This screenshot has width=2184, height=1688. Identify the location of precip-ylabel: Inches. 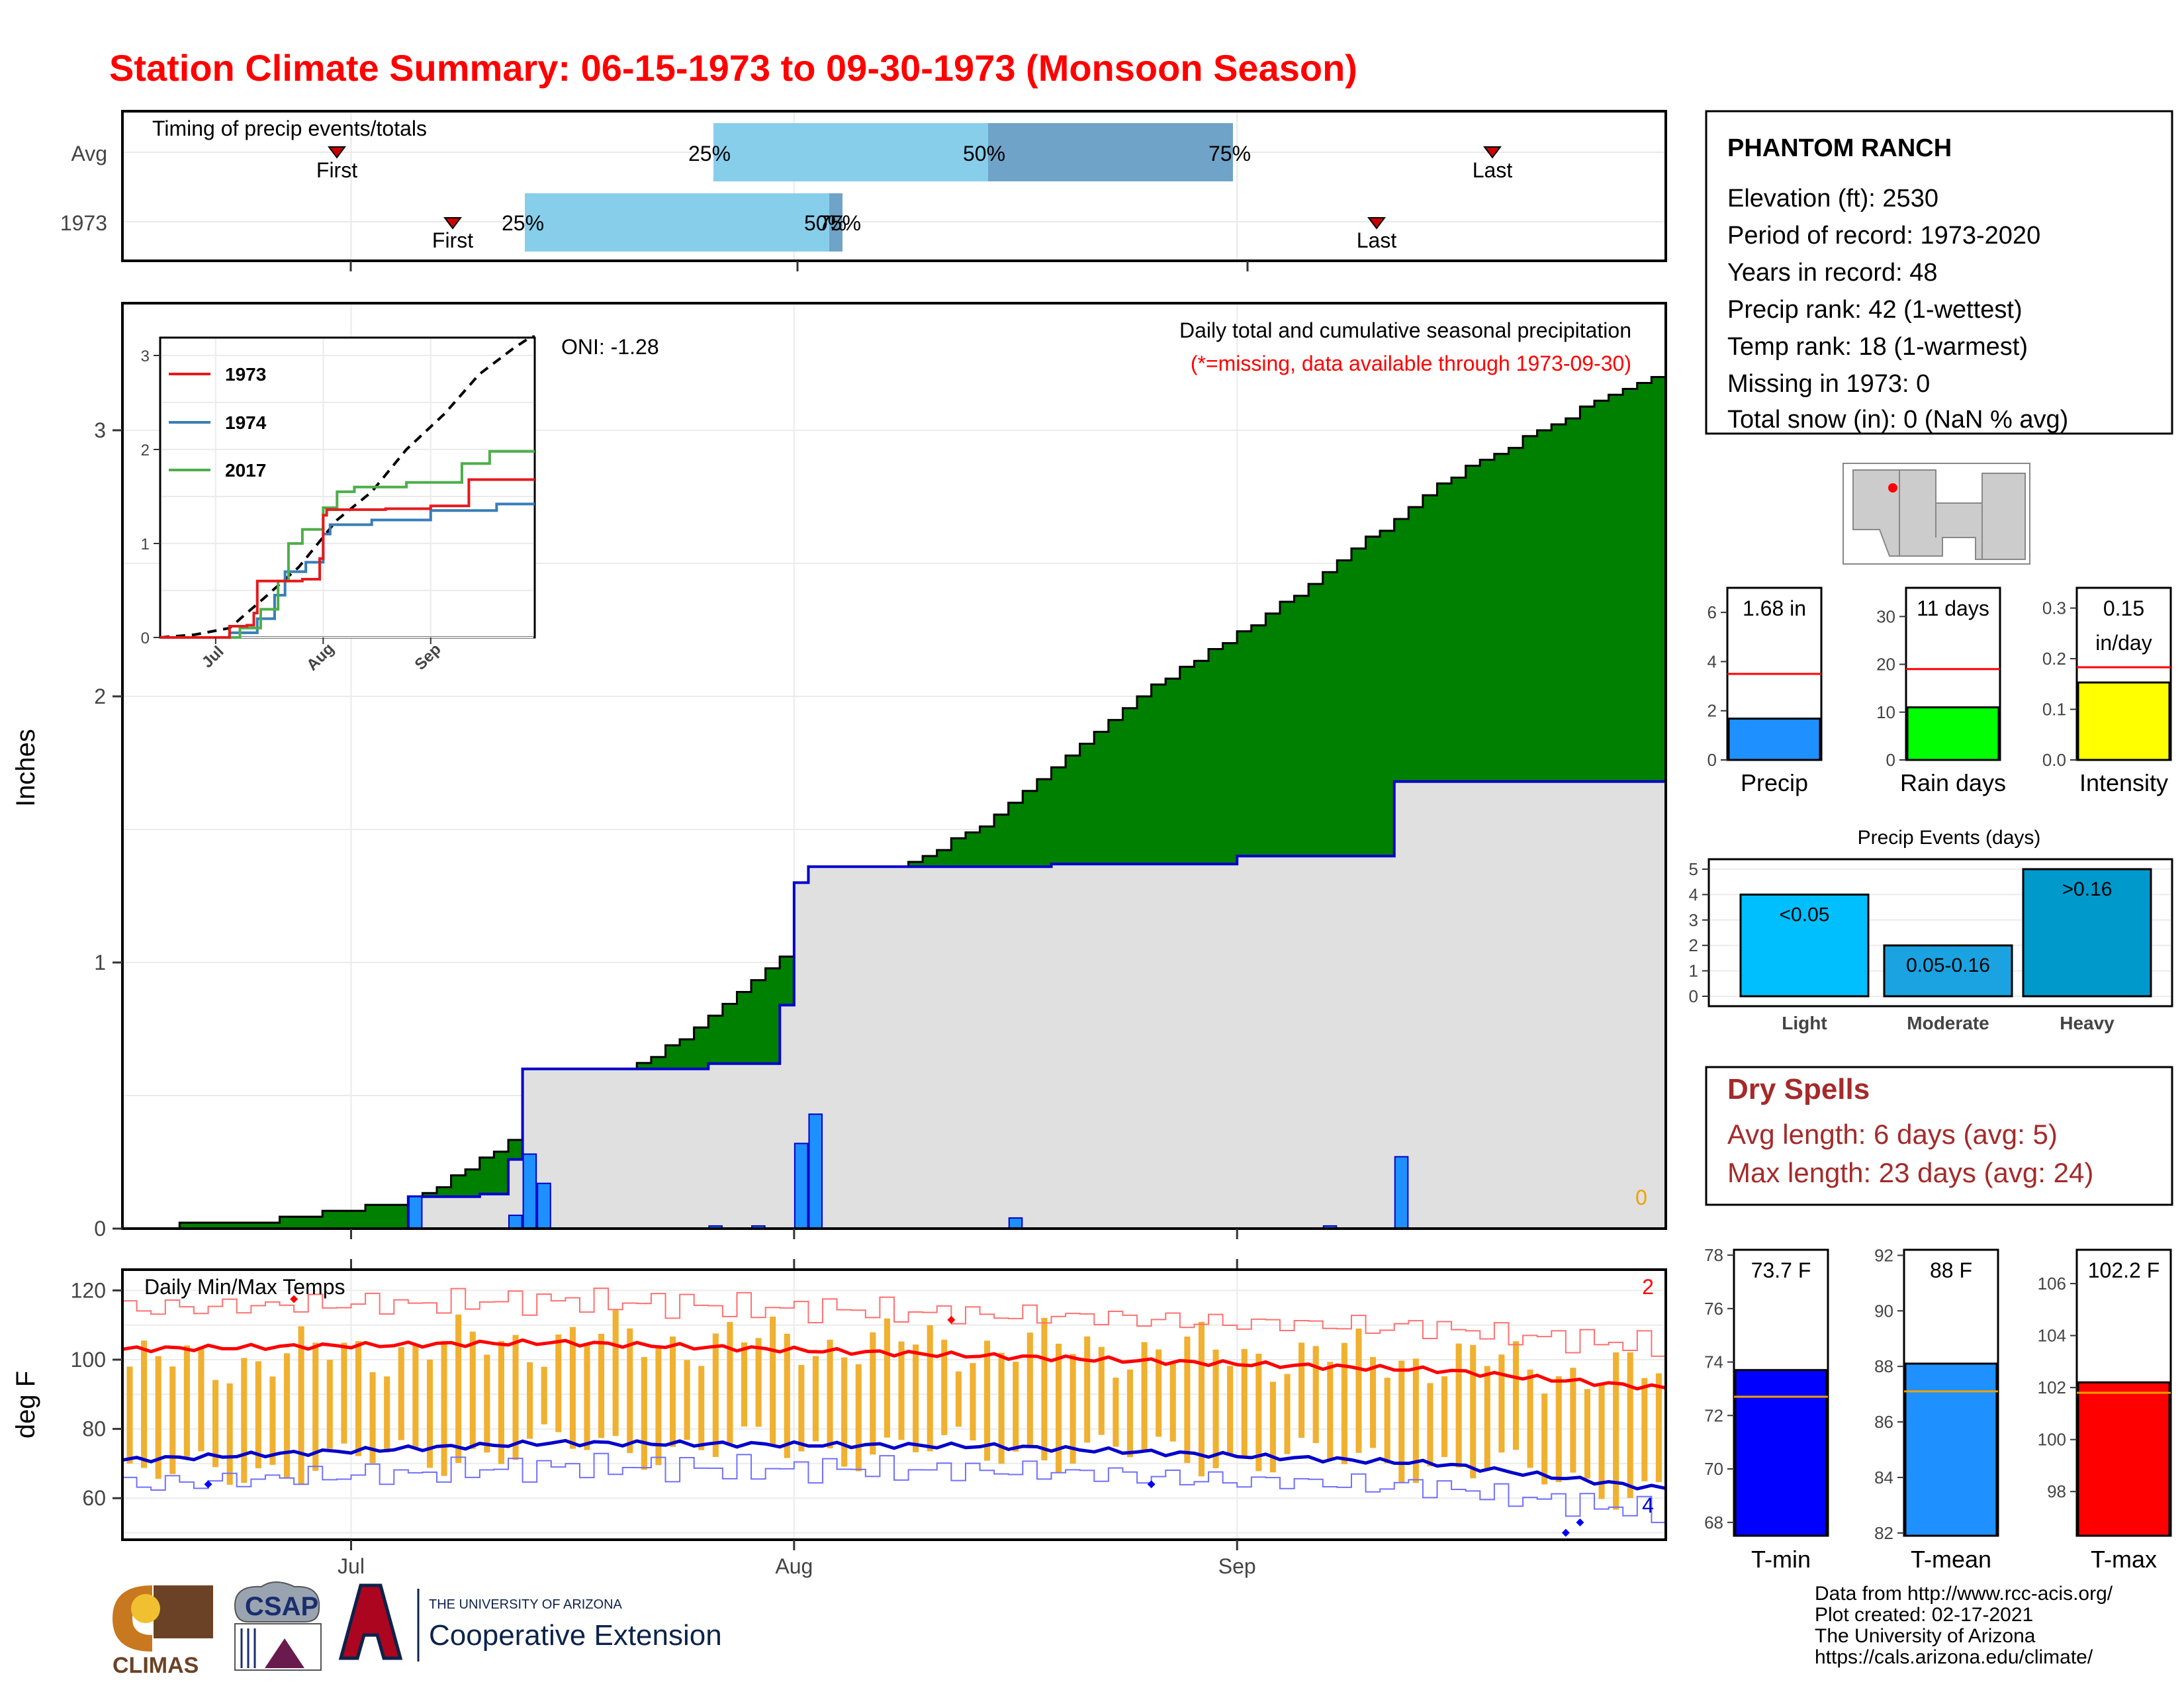
(26, 768).